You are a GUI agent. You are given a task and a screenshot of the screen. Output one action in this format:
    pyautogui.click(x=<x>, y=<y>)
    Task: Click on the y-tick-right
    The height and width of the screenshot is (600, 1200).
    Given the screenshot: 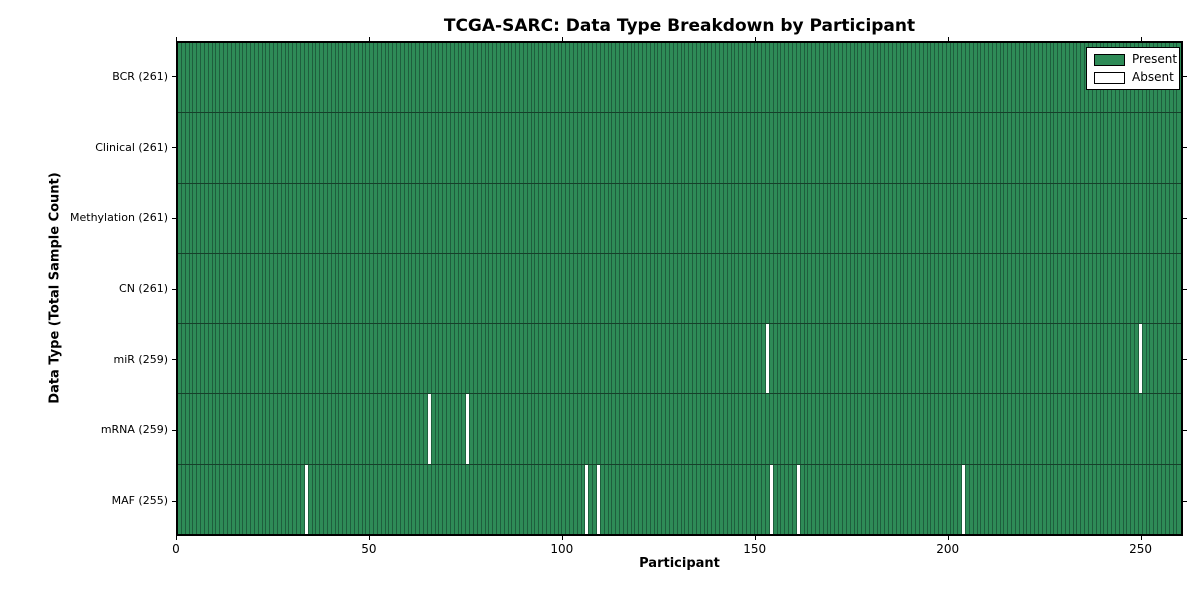 What is the action you would take?
    pyautogui.click(x=1185, y=218)
    